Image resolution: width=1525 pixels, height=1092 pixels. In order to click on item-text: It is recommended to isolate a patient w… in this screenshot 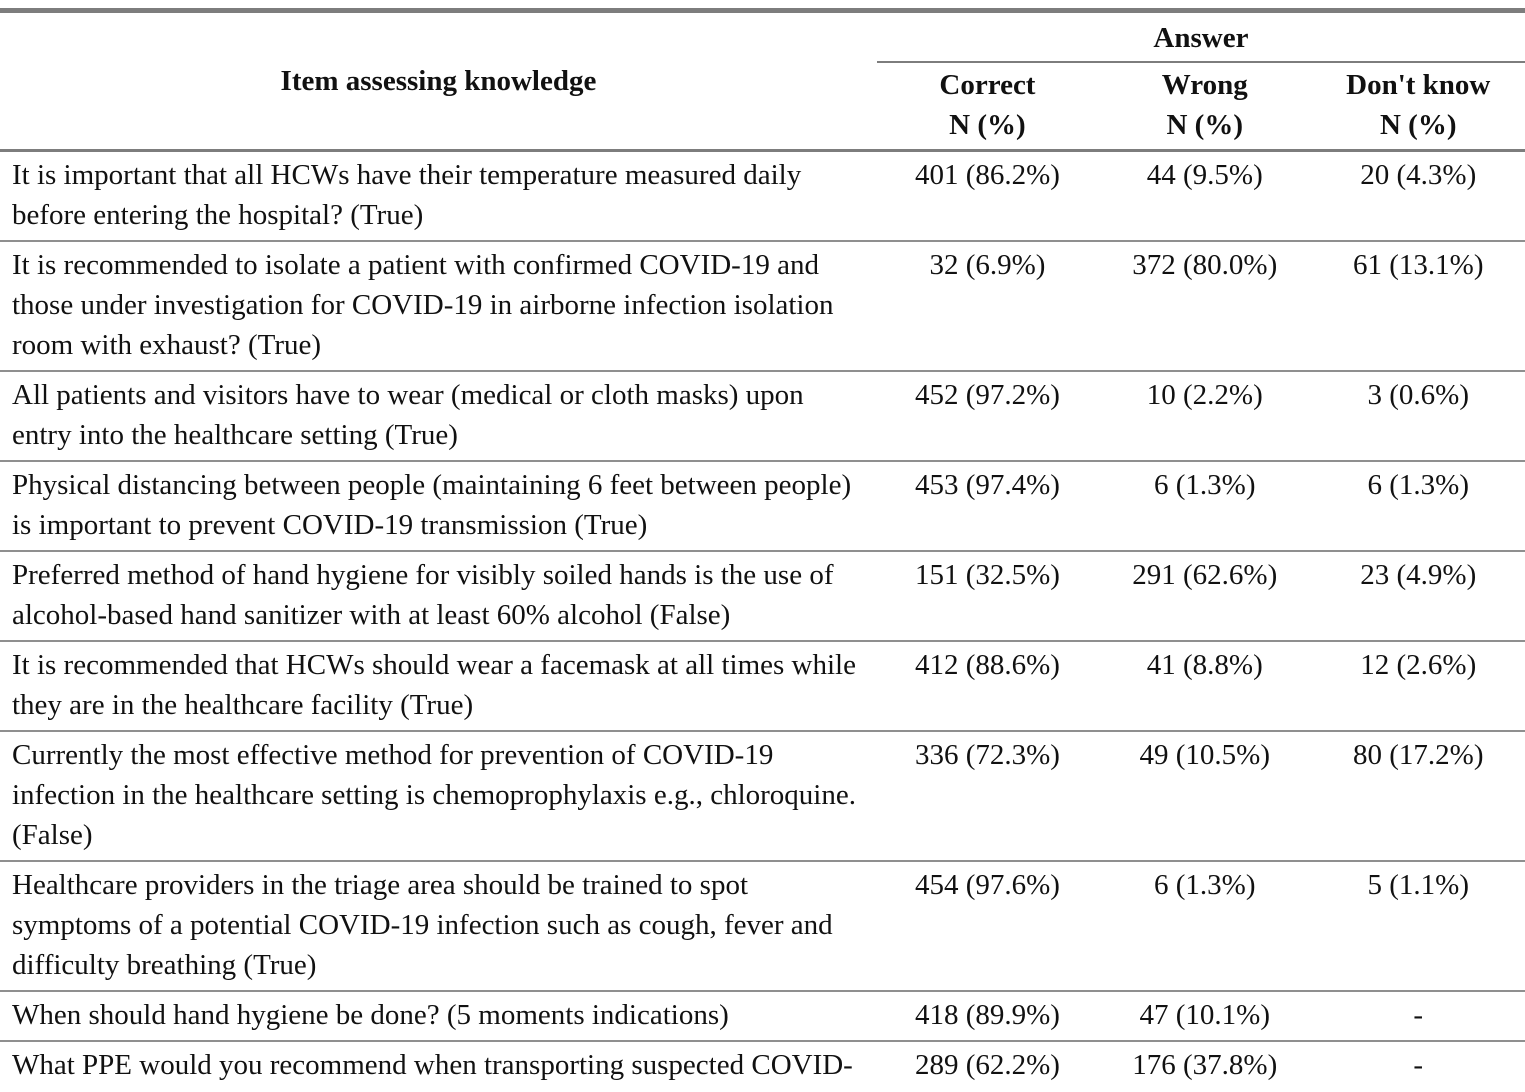, I will do `click(423, 305)`.